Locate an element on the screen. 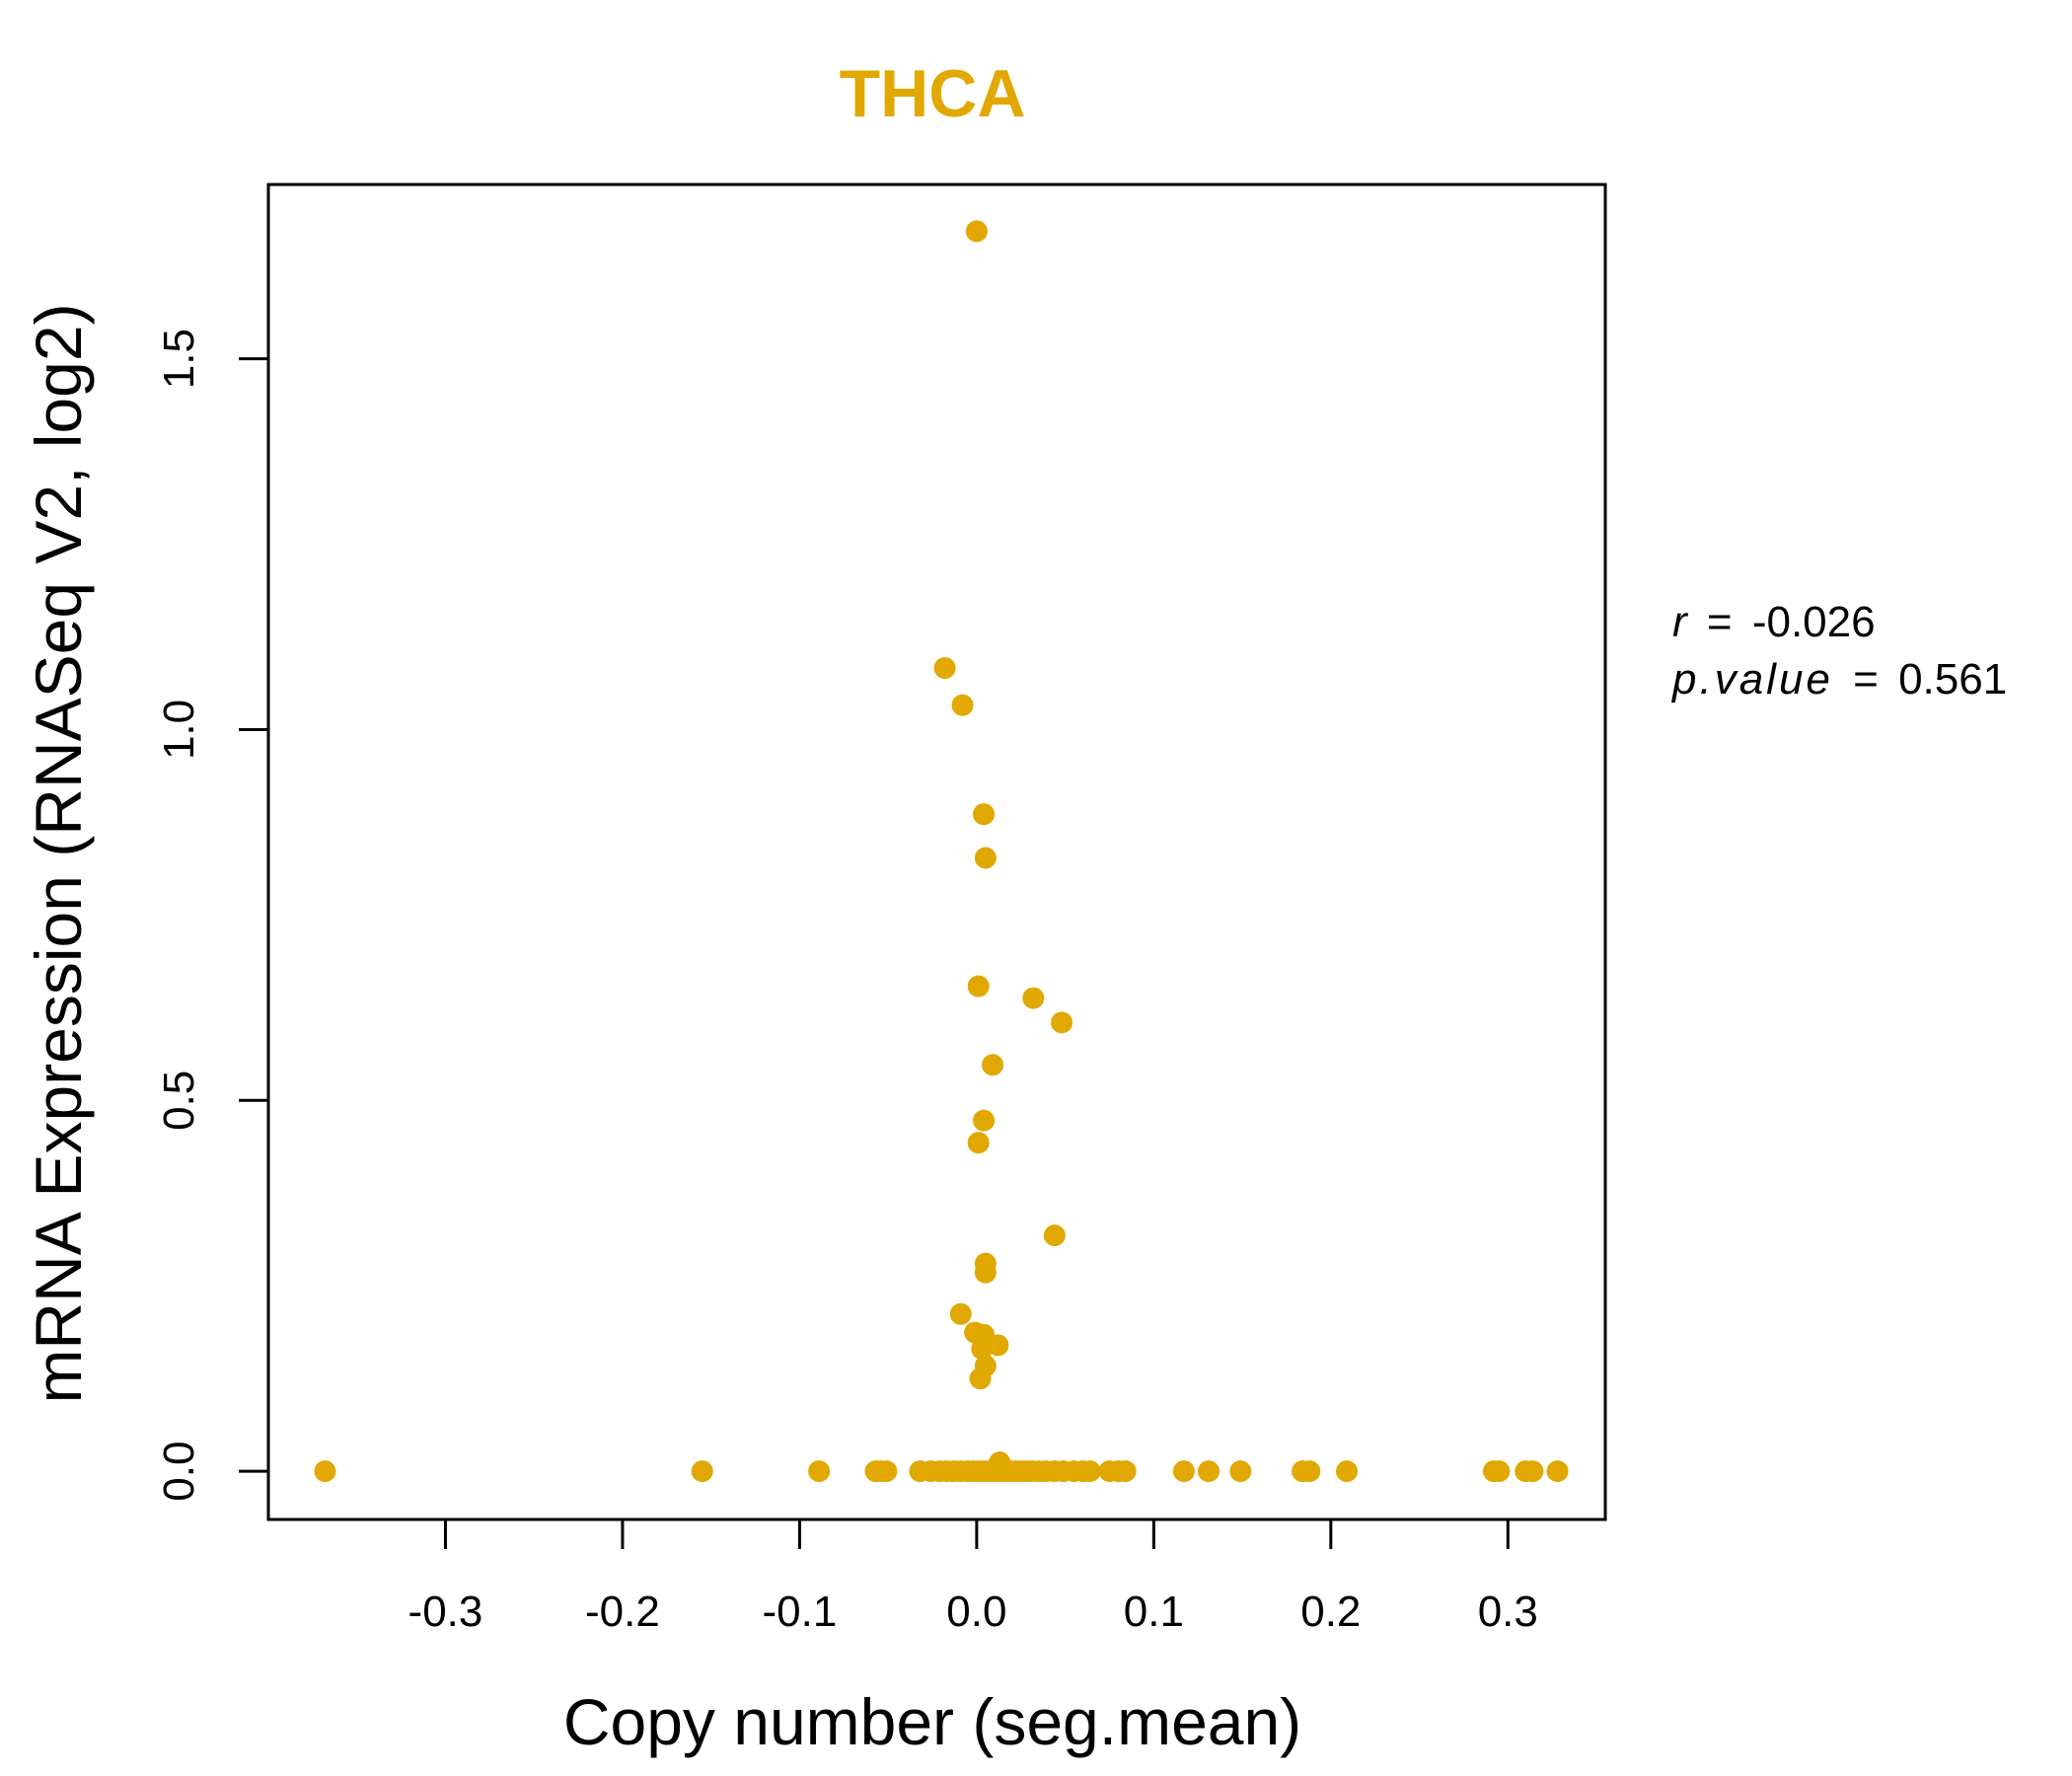 This screenshot has height=1776, width=2072. x-tick-label: 0.3 is located at coordinates (1508, 1612).